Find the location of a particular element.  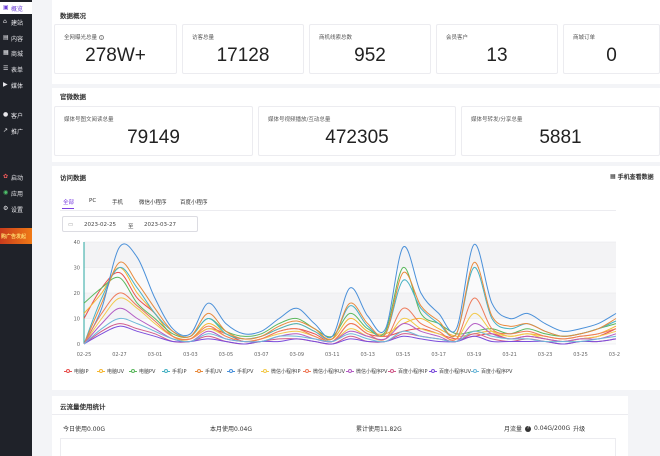

share-icon: ↗ is located at coordinates (6, 130).